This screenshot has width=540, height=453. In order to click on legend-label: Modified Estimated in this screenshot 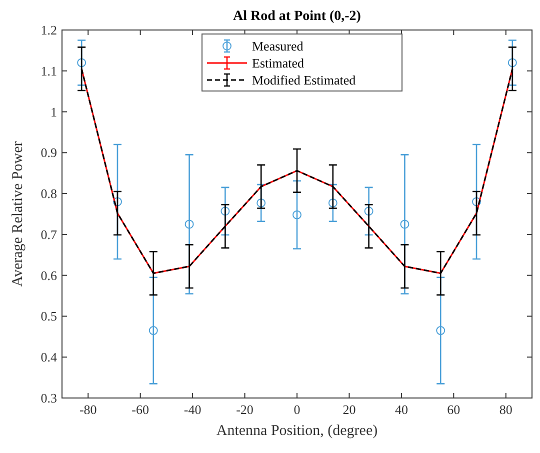, I will do `click(304, 80)`.